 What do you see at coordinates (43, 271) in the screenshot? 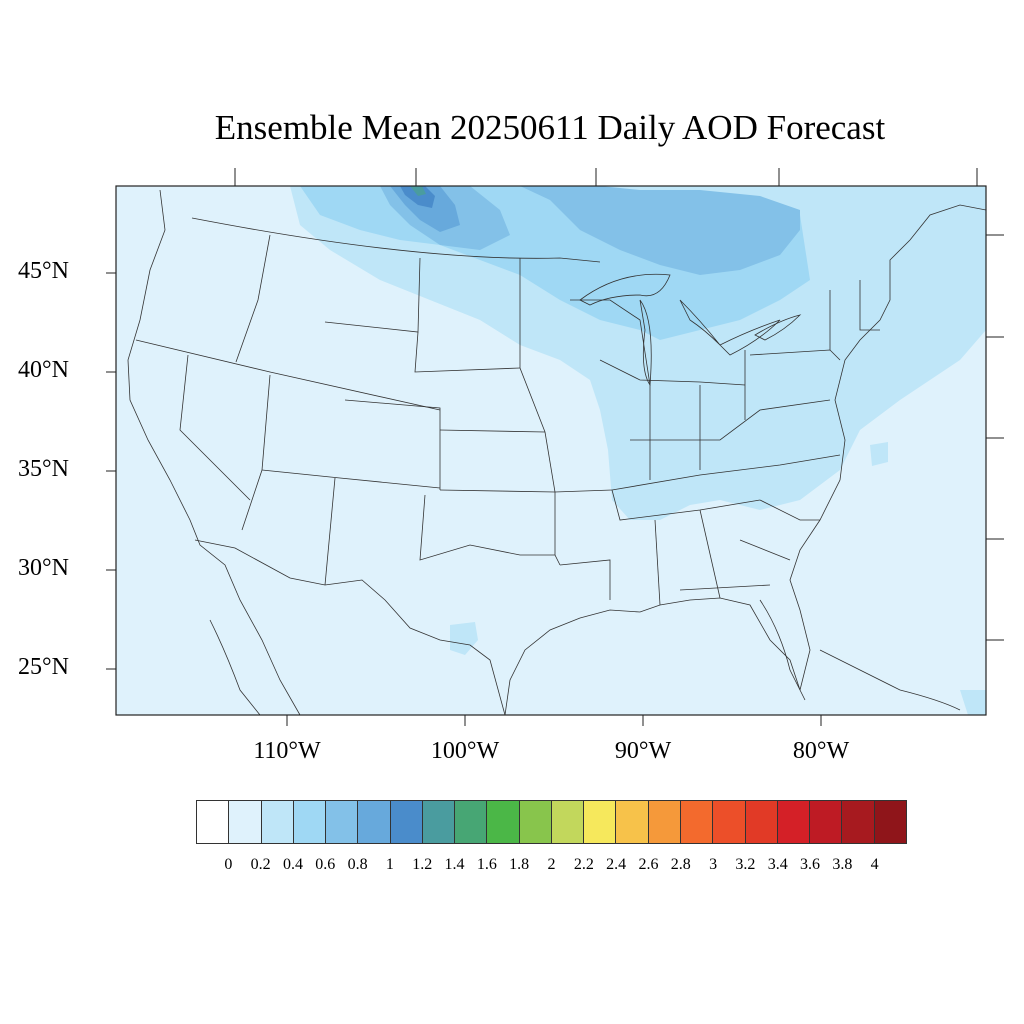
I see `lat-label-45: 45°N` at bounding box center [43, 271].